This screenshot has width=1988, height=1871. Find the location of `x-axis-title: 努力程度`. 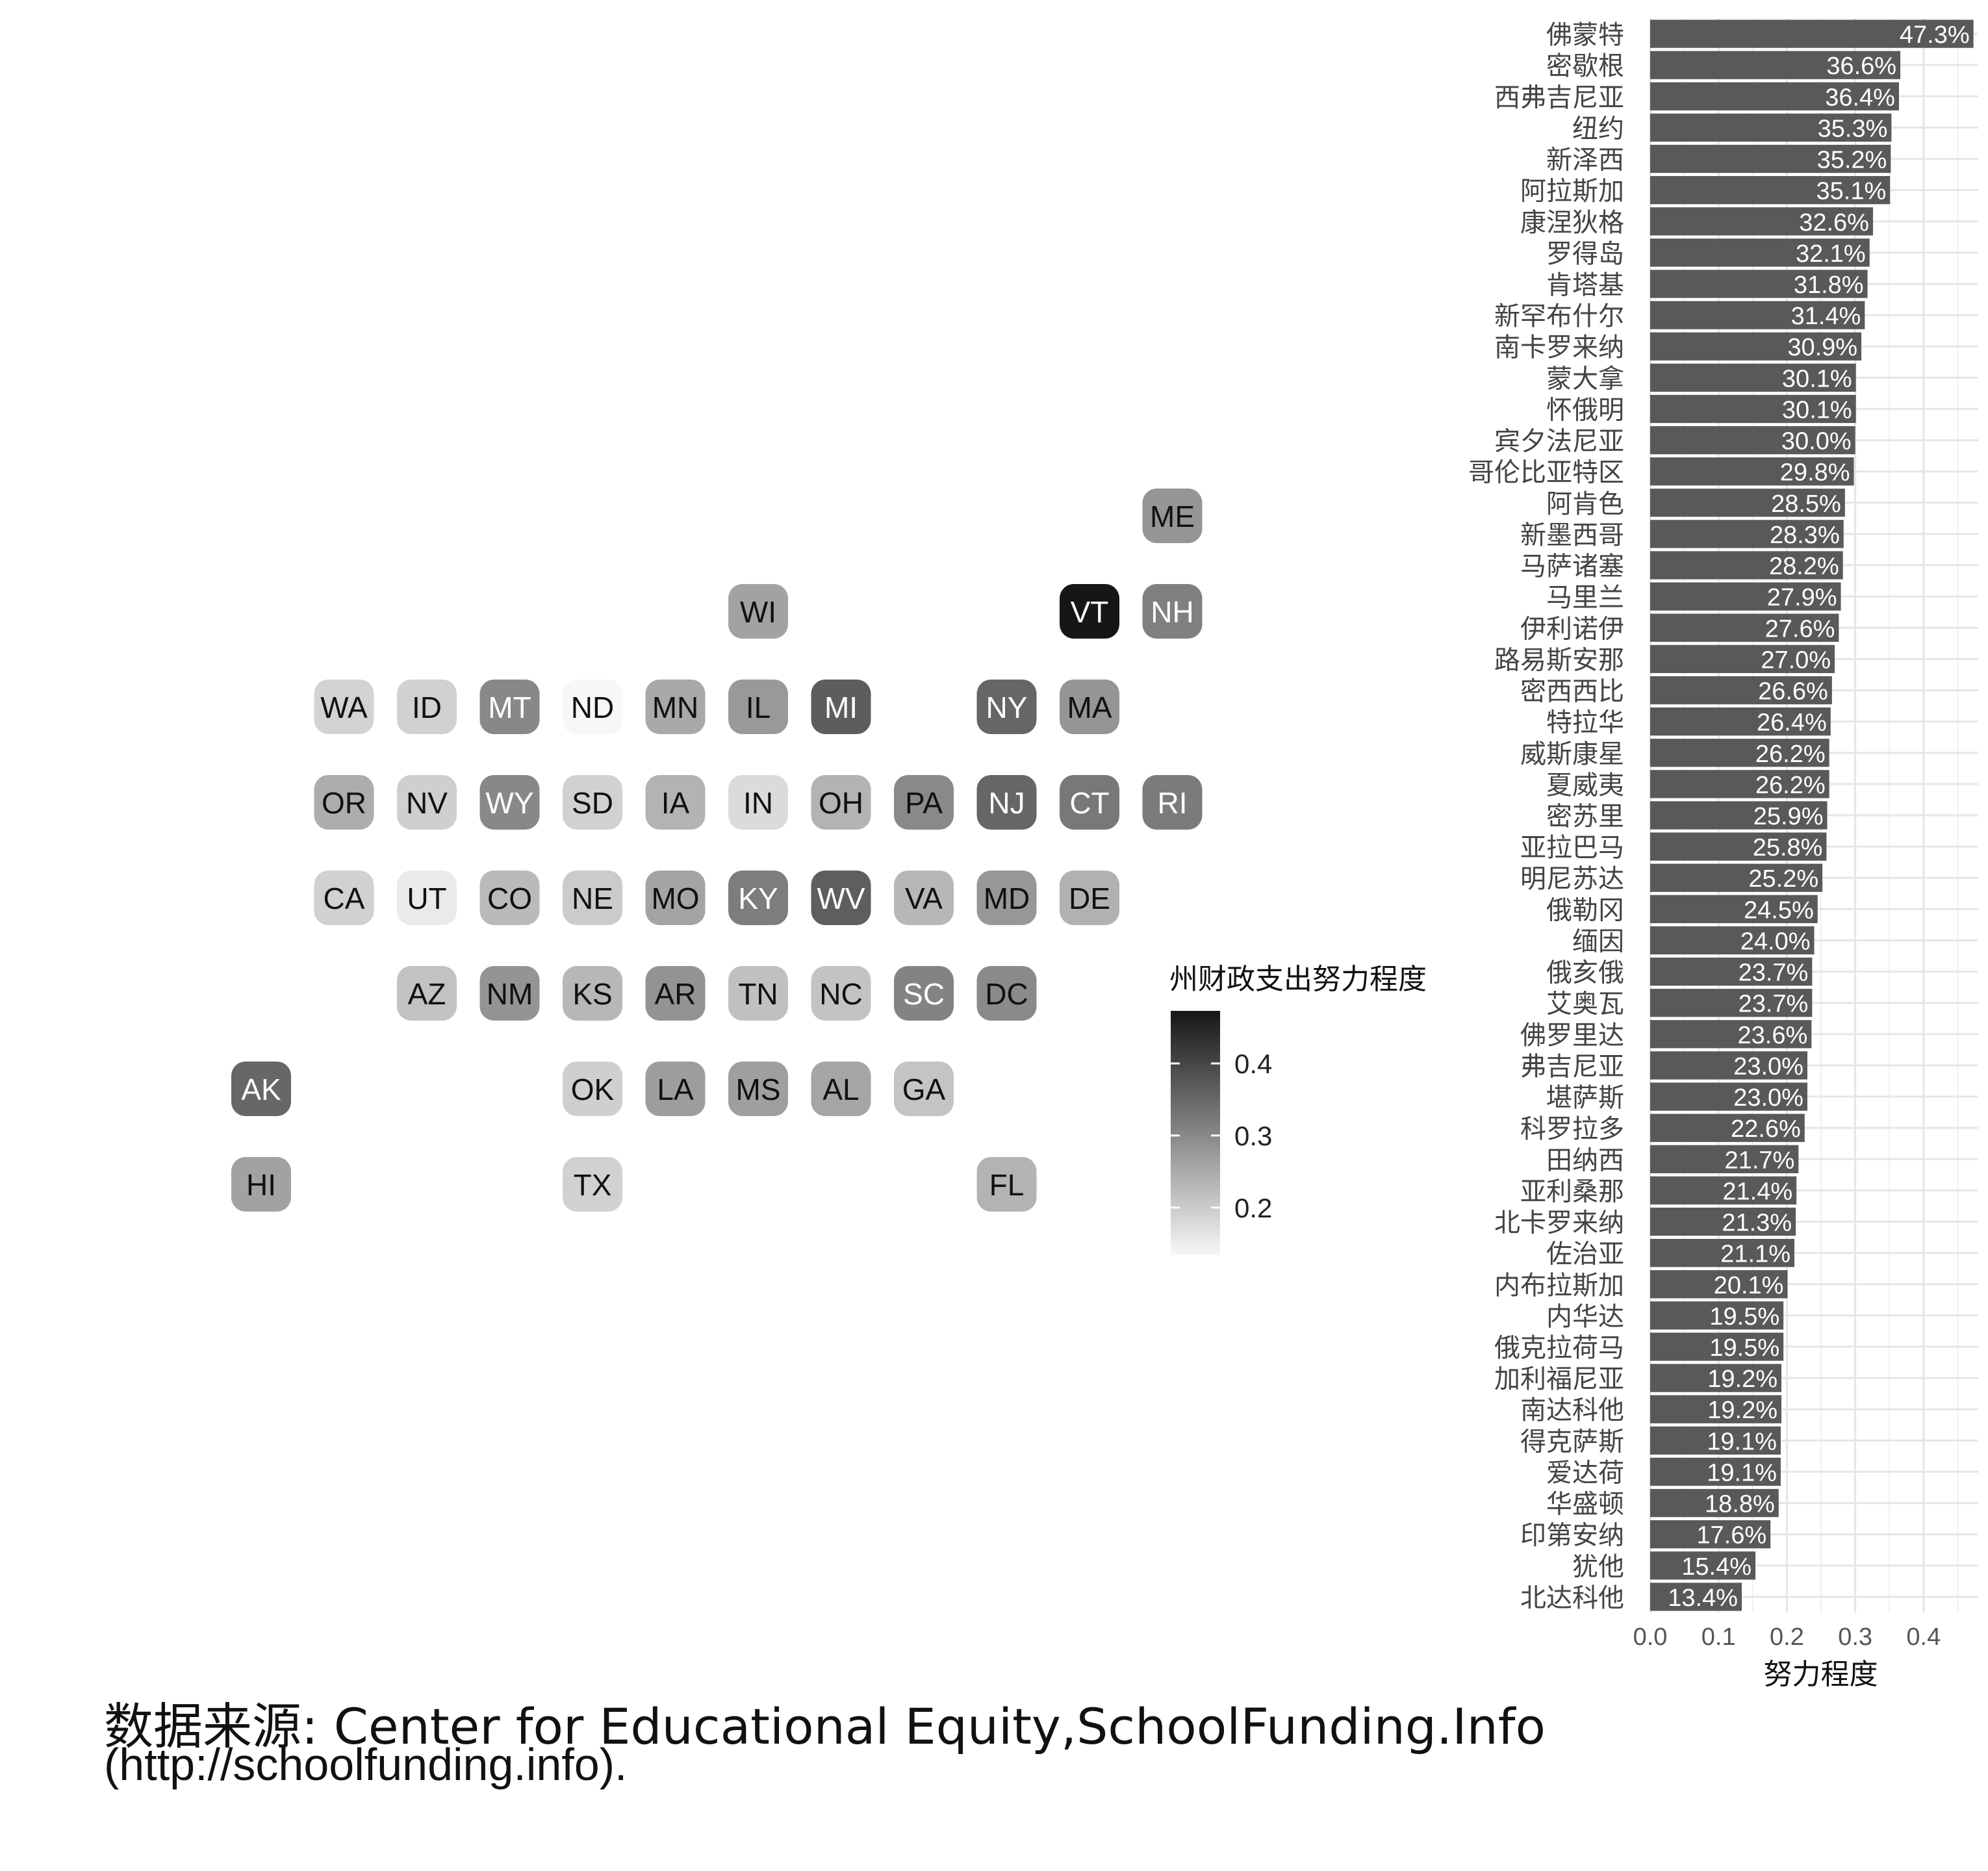

x-axis-title: 努力程度 is located at coordinates (1821, 1674).